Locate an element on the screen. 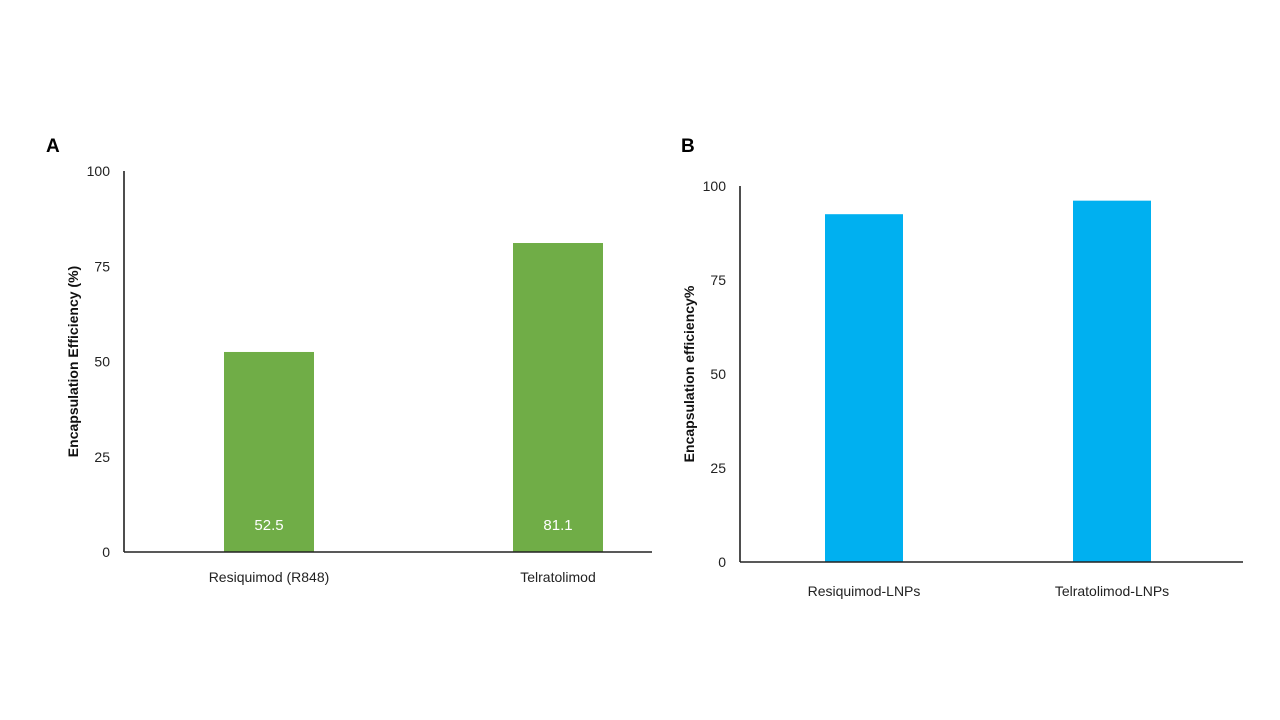 The width and height of the screenshot is (1280, 720). panel-a-category-label: Resiquimod (R848) is located at coordinates (269, 577).